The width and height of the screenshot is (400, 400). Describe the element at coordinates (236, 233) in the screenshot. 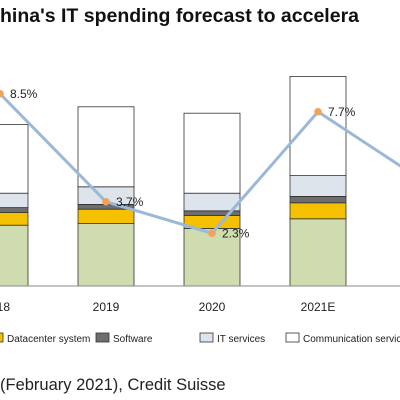

I see `growth-label: 2.3%` at that location.